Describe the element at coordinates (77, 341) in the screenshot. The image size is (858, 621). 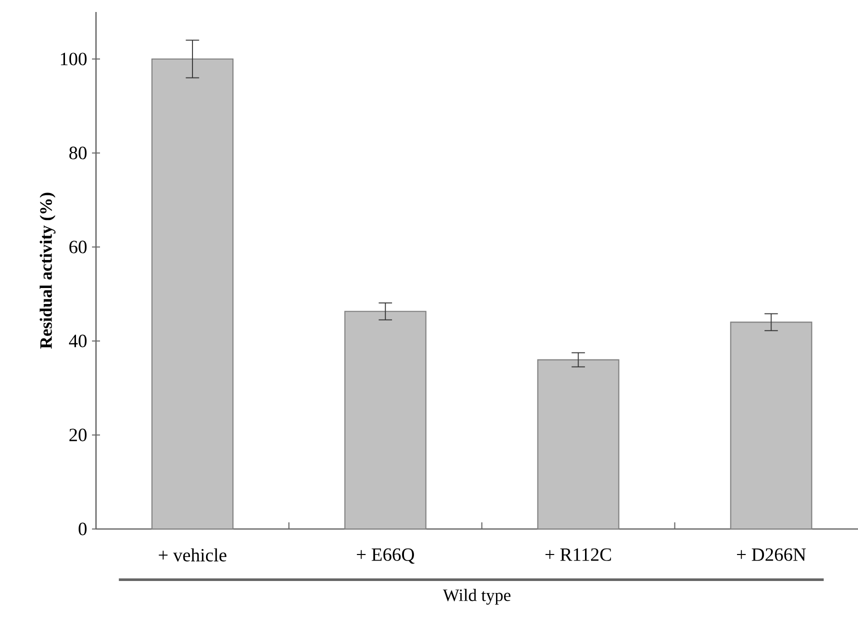
I see `y-tick-label: 40` at that location.